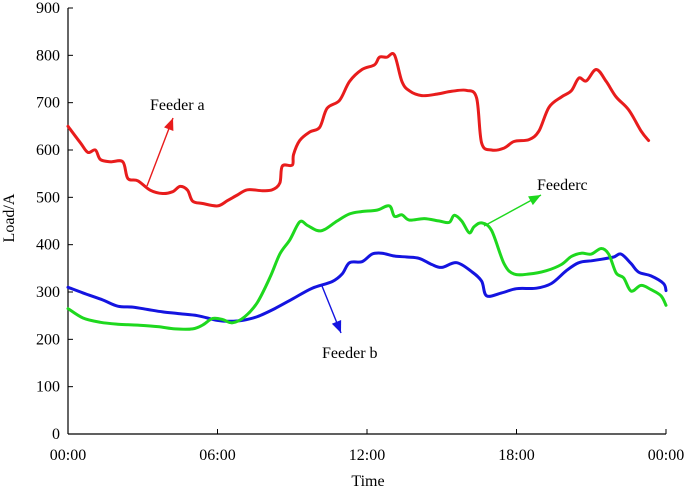  Describe the element at coordinates (534, 200) in the screenshot. I see `annotation-arrowhead-feederc` at that location.